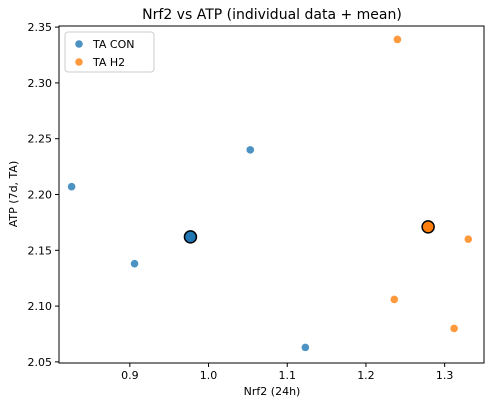  What do you see at coordinates (40, 250) in the screenshot?
I see `y-tick-label: 2.15` at bounding box center [40, 250].